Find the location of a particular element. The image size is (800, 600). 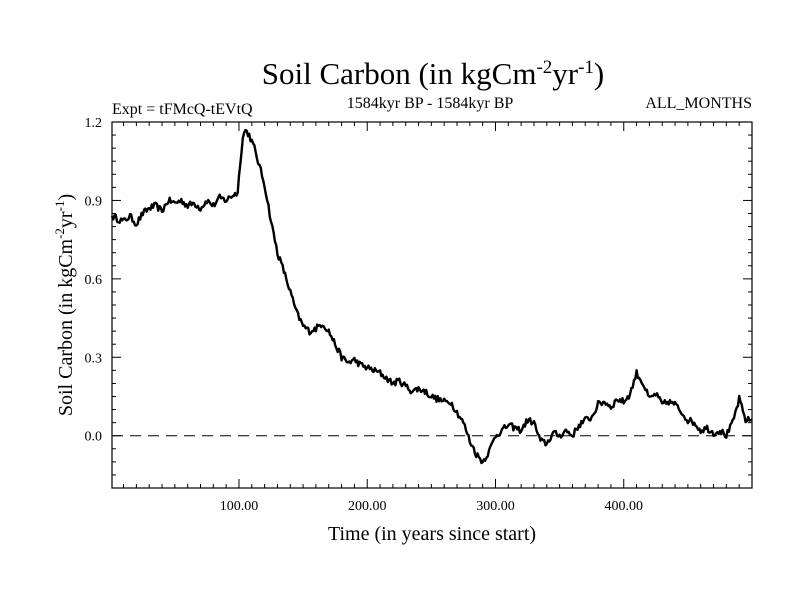

months-label: ALL_MONTHS is located at coordinates (698, 103).